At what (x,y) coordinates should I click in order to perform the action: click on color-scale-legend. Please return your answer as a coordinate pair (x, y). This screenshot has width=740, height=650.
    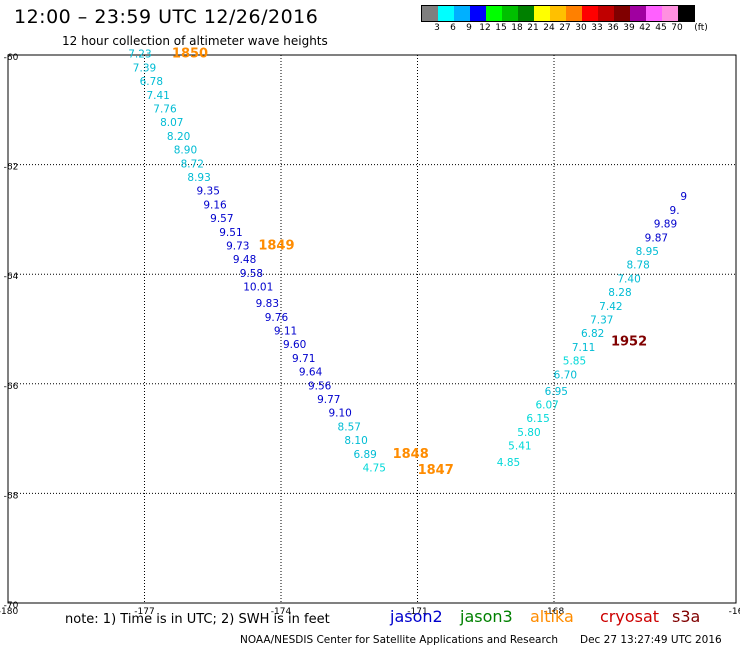
    Looking at the image, I should click on (558, 13).